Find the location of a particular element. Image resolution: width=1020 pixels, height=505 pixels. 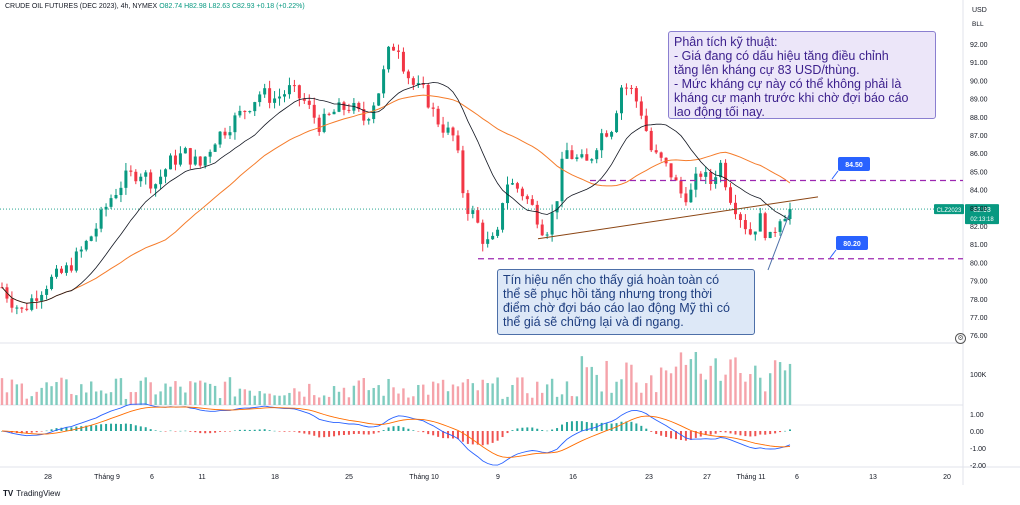

macd-line is located at coordinates (396, 434).